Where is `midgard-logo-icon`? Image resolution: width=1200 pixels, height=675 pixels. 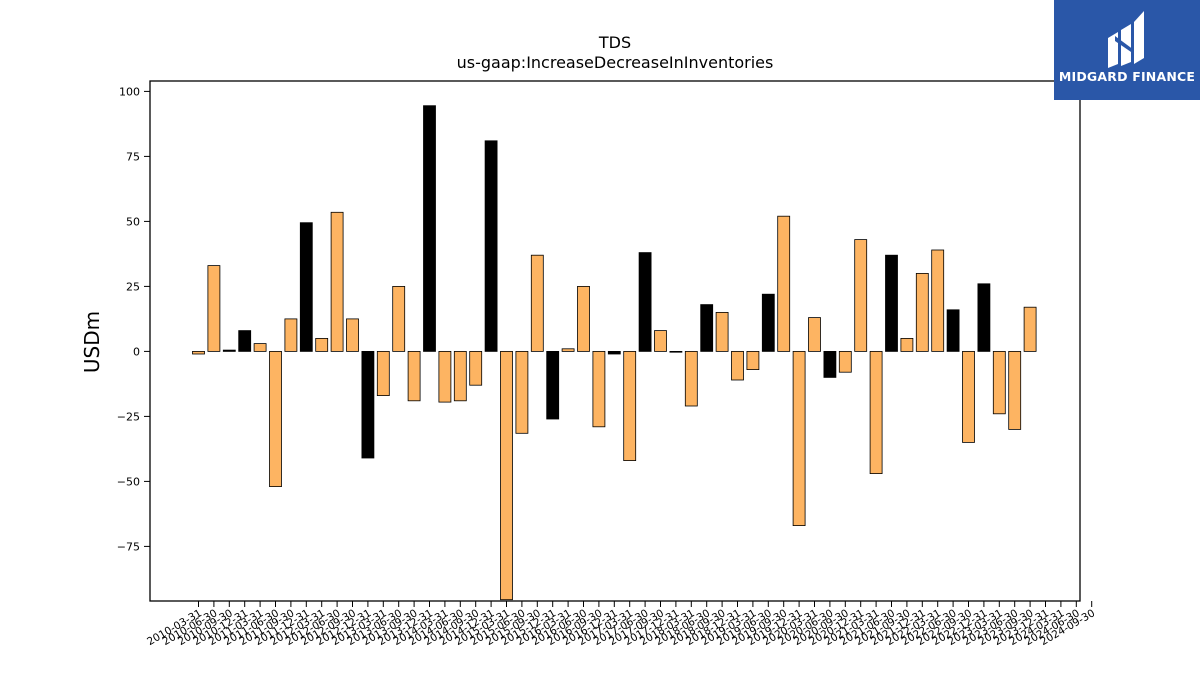
midgard-logo-icon is located at coordinates (1126, 39).